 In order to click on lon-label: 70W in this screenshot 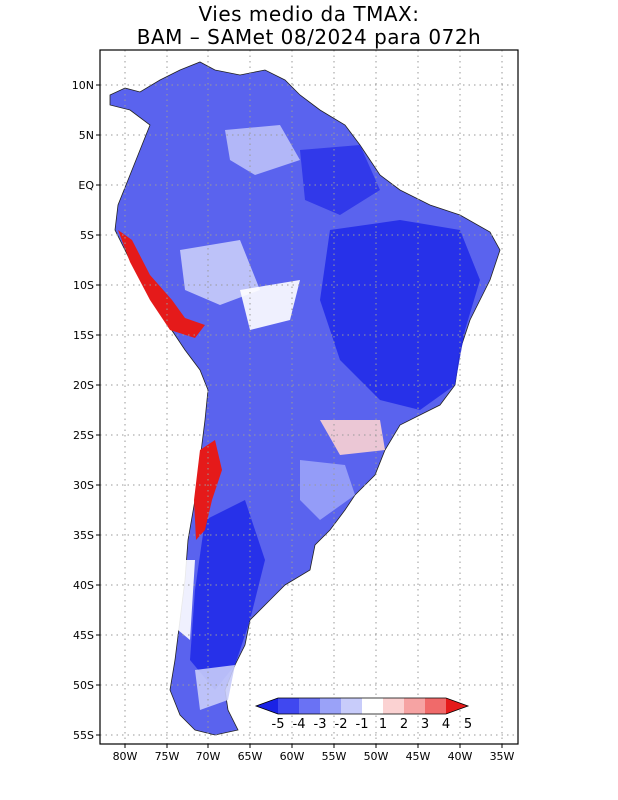, I will do `click(208, 756)`.